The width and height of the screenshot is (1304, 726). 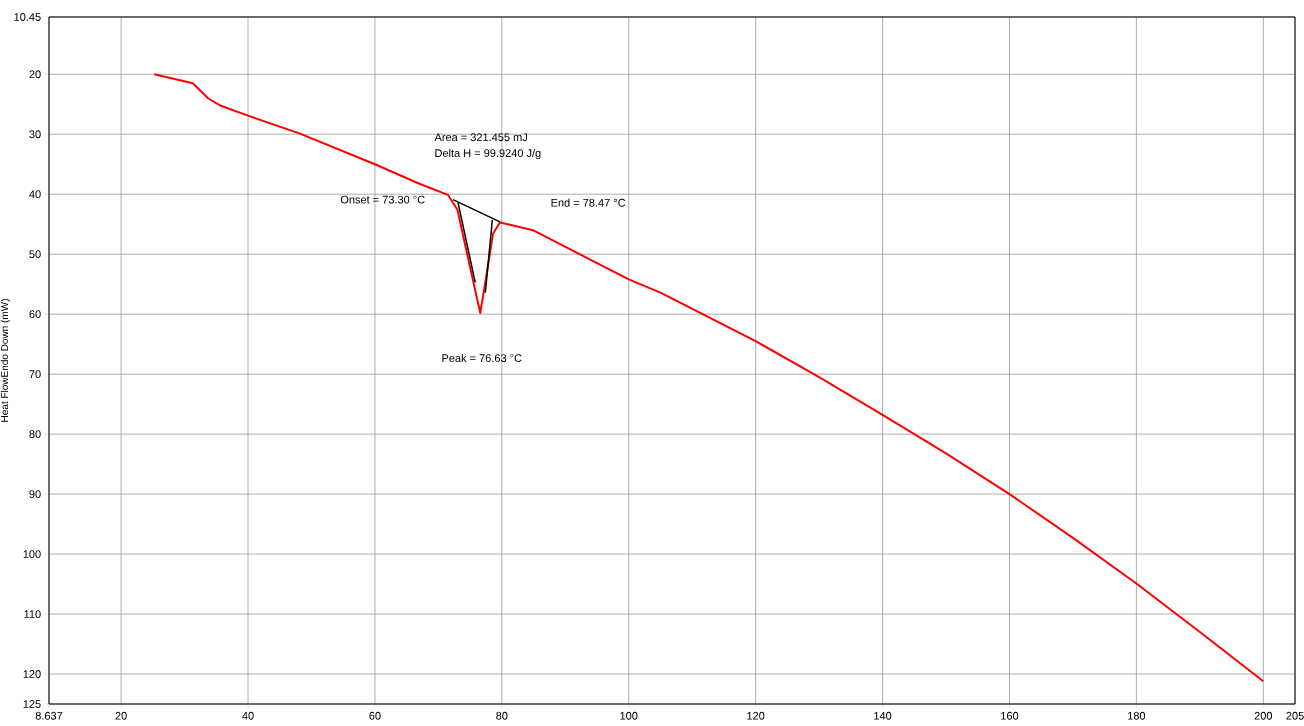 I want to click on y-tick-label: 50, so click(x=35, y=254).